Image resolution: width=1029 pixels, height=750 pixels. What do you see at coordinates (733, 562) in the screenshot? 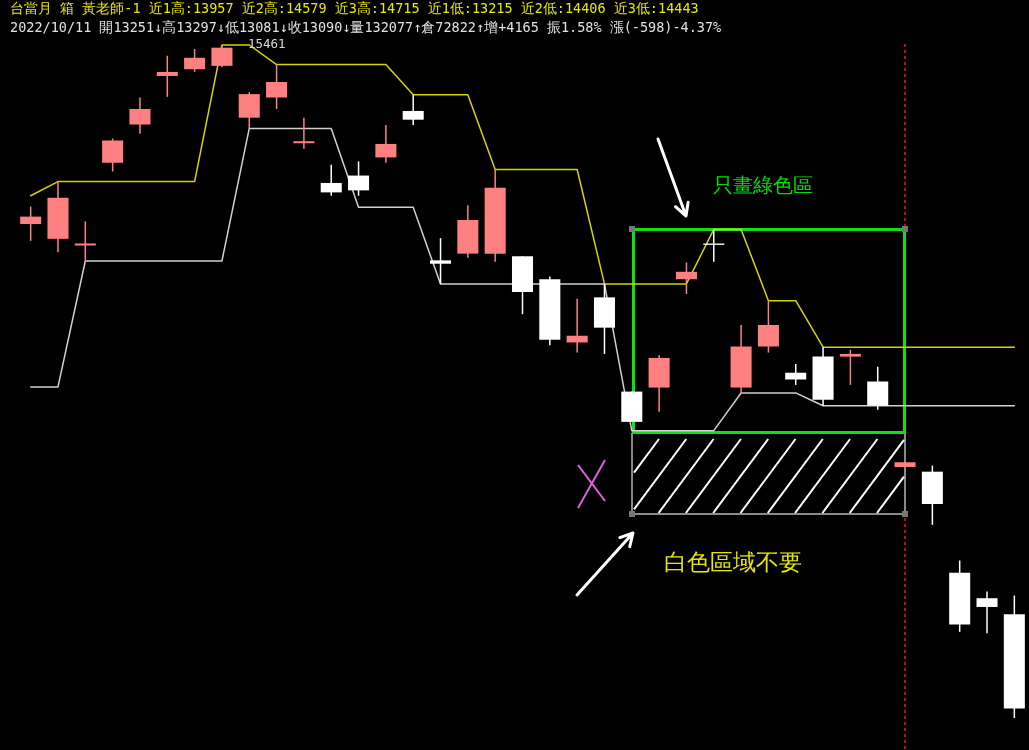
I see `annotation: 白色區域不要` at bounding box center [733, 562].